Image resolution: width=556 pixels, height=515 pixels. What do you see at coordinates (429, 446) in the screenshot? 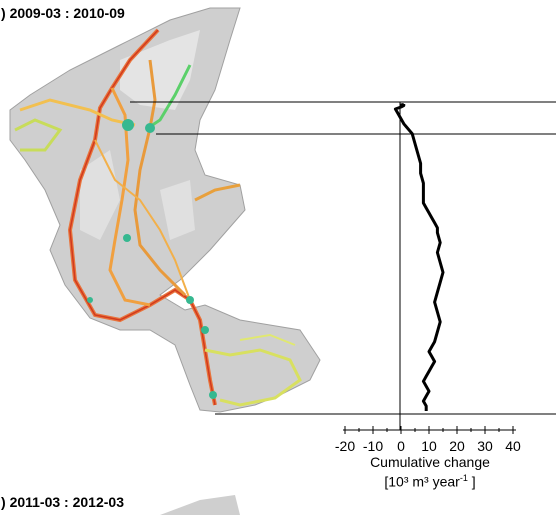
I see `x-tick-label-3: 10` at bounding box center [429, 446].